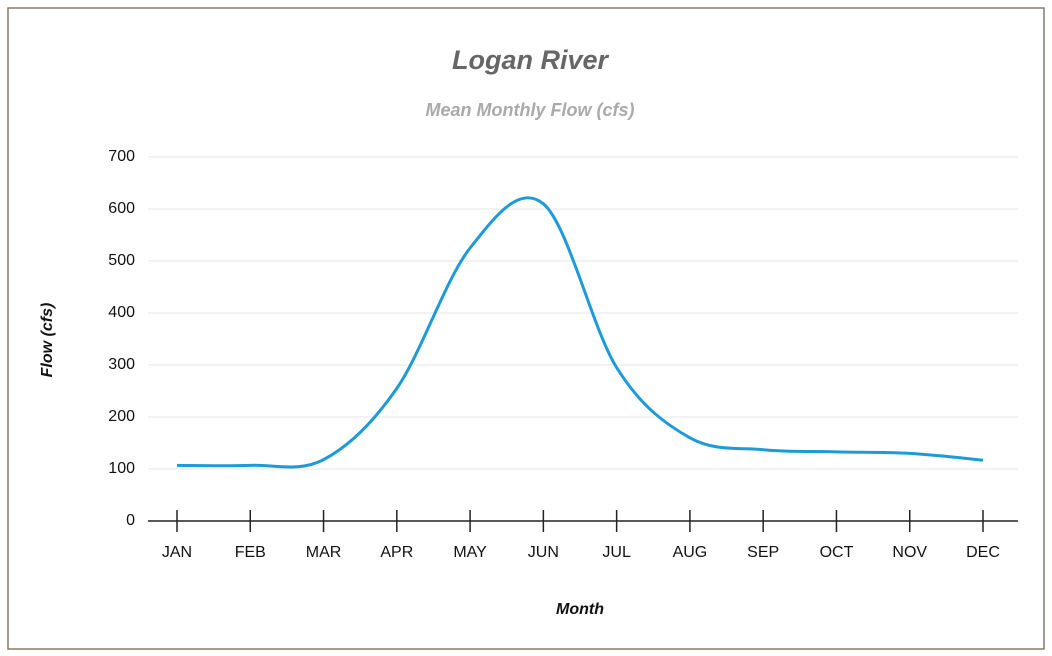 This screenshot has height=656, width=1052. What do you see at coordinates (616, 552) in the screenshot?
I see `x-tick-label: JUL` at bounding box center [616, 552].